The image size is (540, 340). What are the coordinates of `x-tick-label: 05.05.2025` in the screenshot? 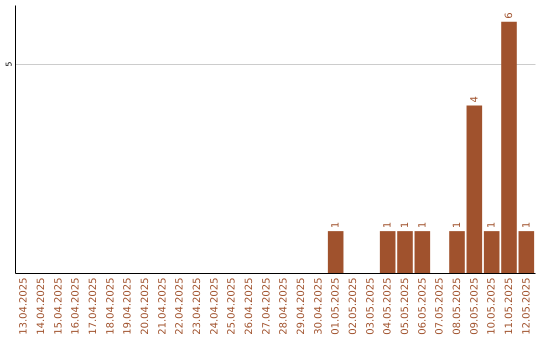 It's located at (405, 306).